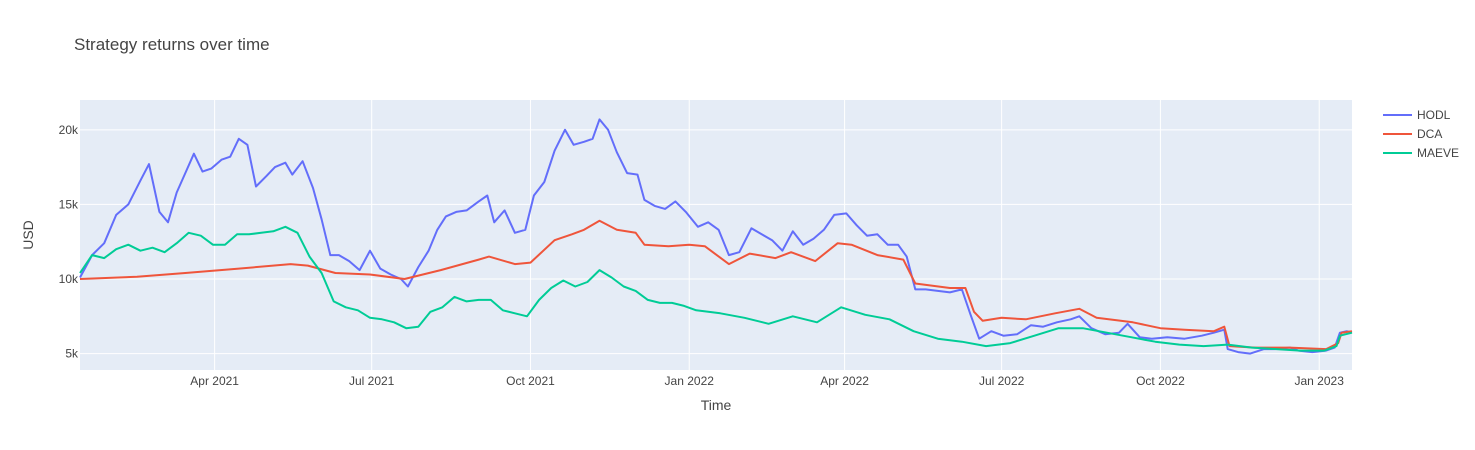  Describe the element at coordinates (69, 130) in the screenshot. I see `y-tick-label: 20k` at that location.